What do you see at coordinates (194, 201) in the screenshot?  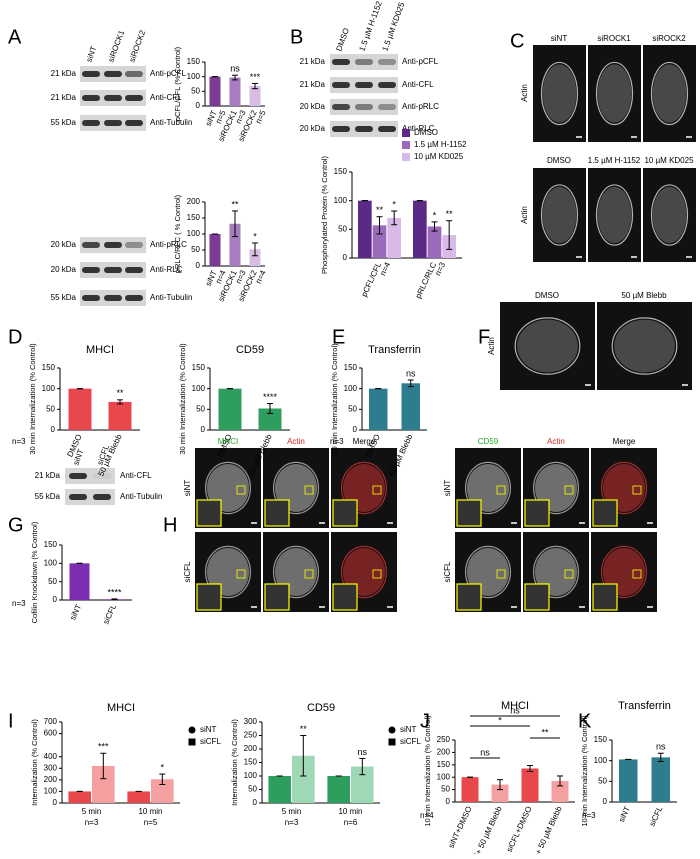 I see `y-tick-label: 200` at bounding box center [194, 201].